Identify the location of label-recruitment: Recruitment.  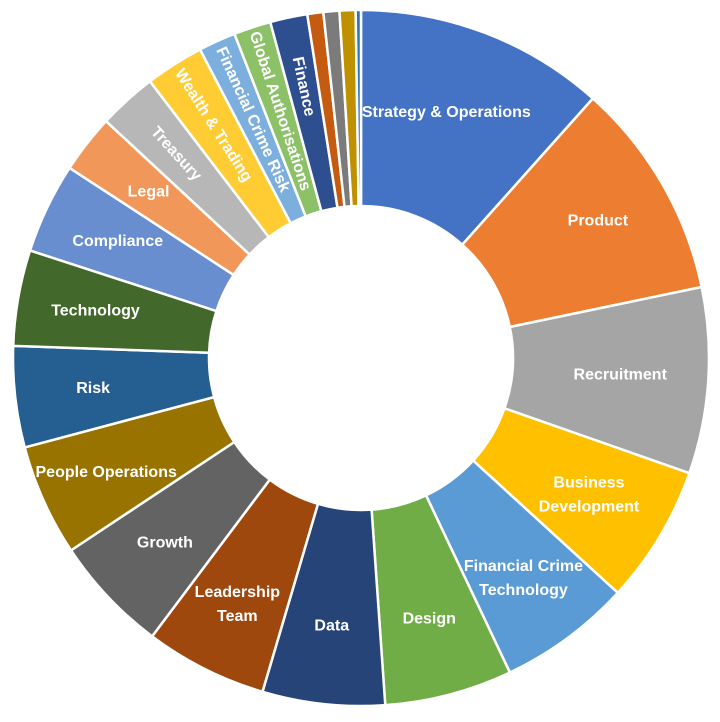
(621, 375).